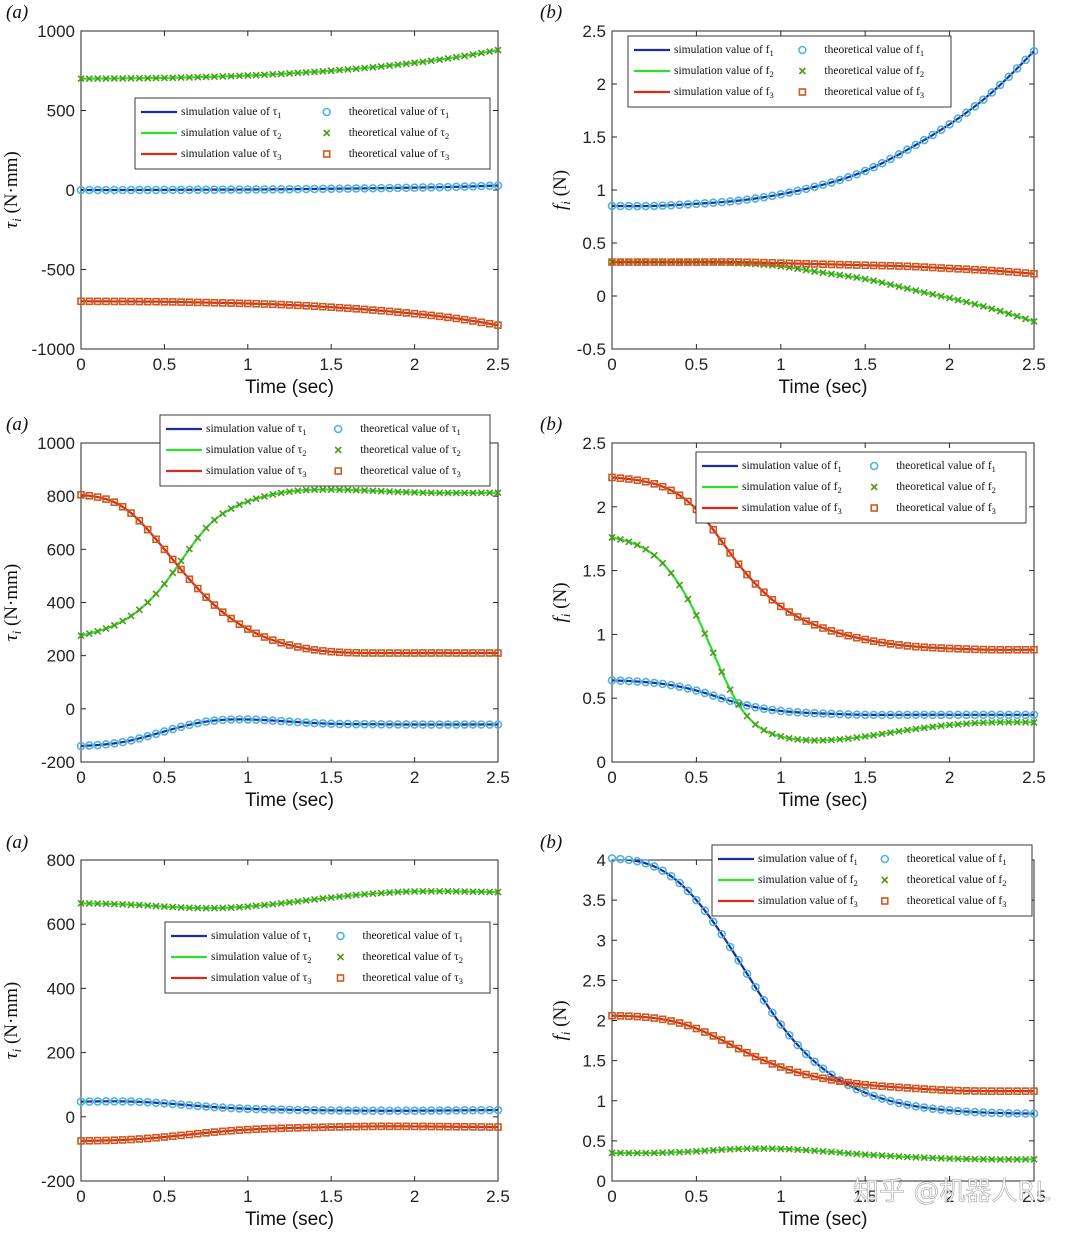  What do you see at coordinates (957, 881) in the screenshot?
I see `legend-label: theoretical value of f2` at bounding box center [957, 881].